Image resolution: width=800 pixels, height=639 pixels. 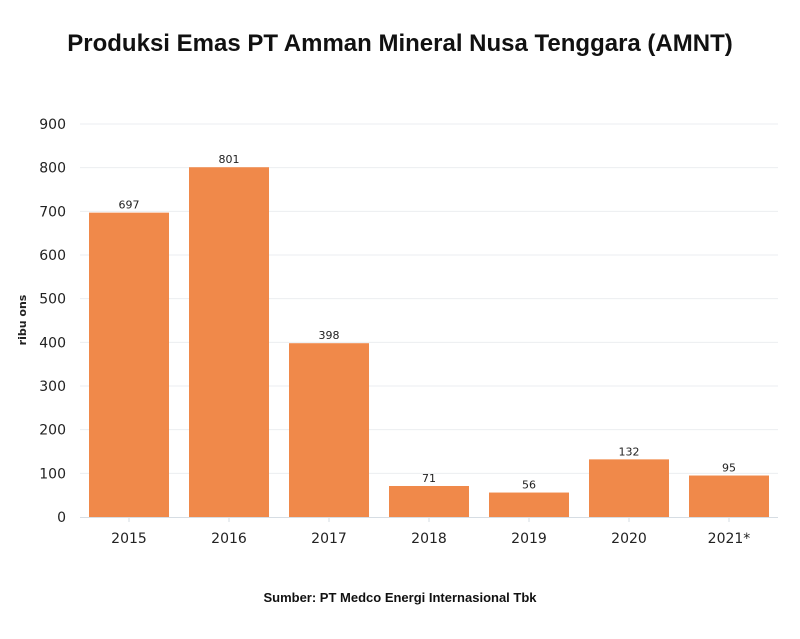 I want to click on data-label: 71, so click(x=429, y=478).